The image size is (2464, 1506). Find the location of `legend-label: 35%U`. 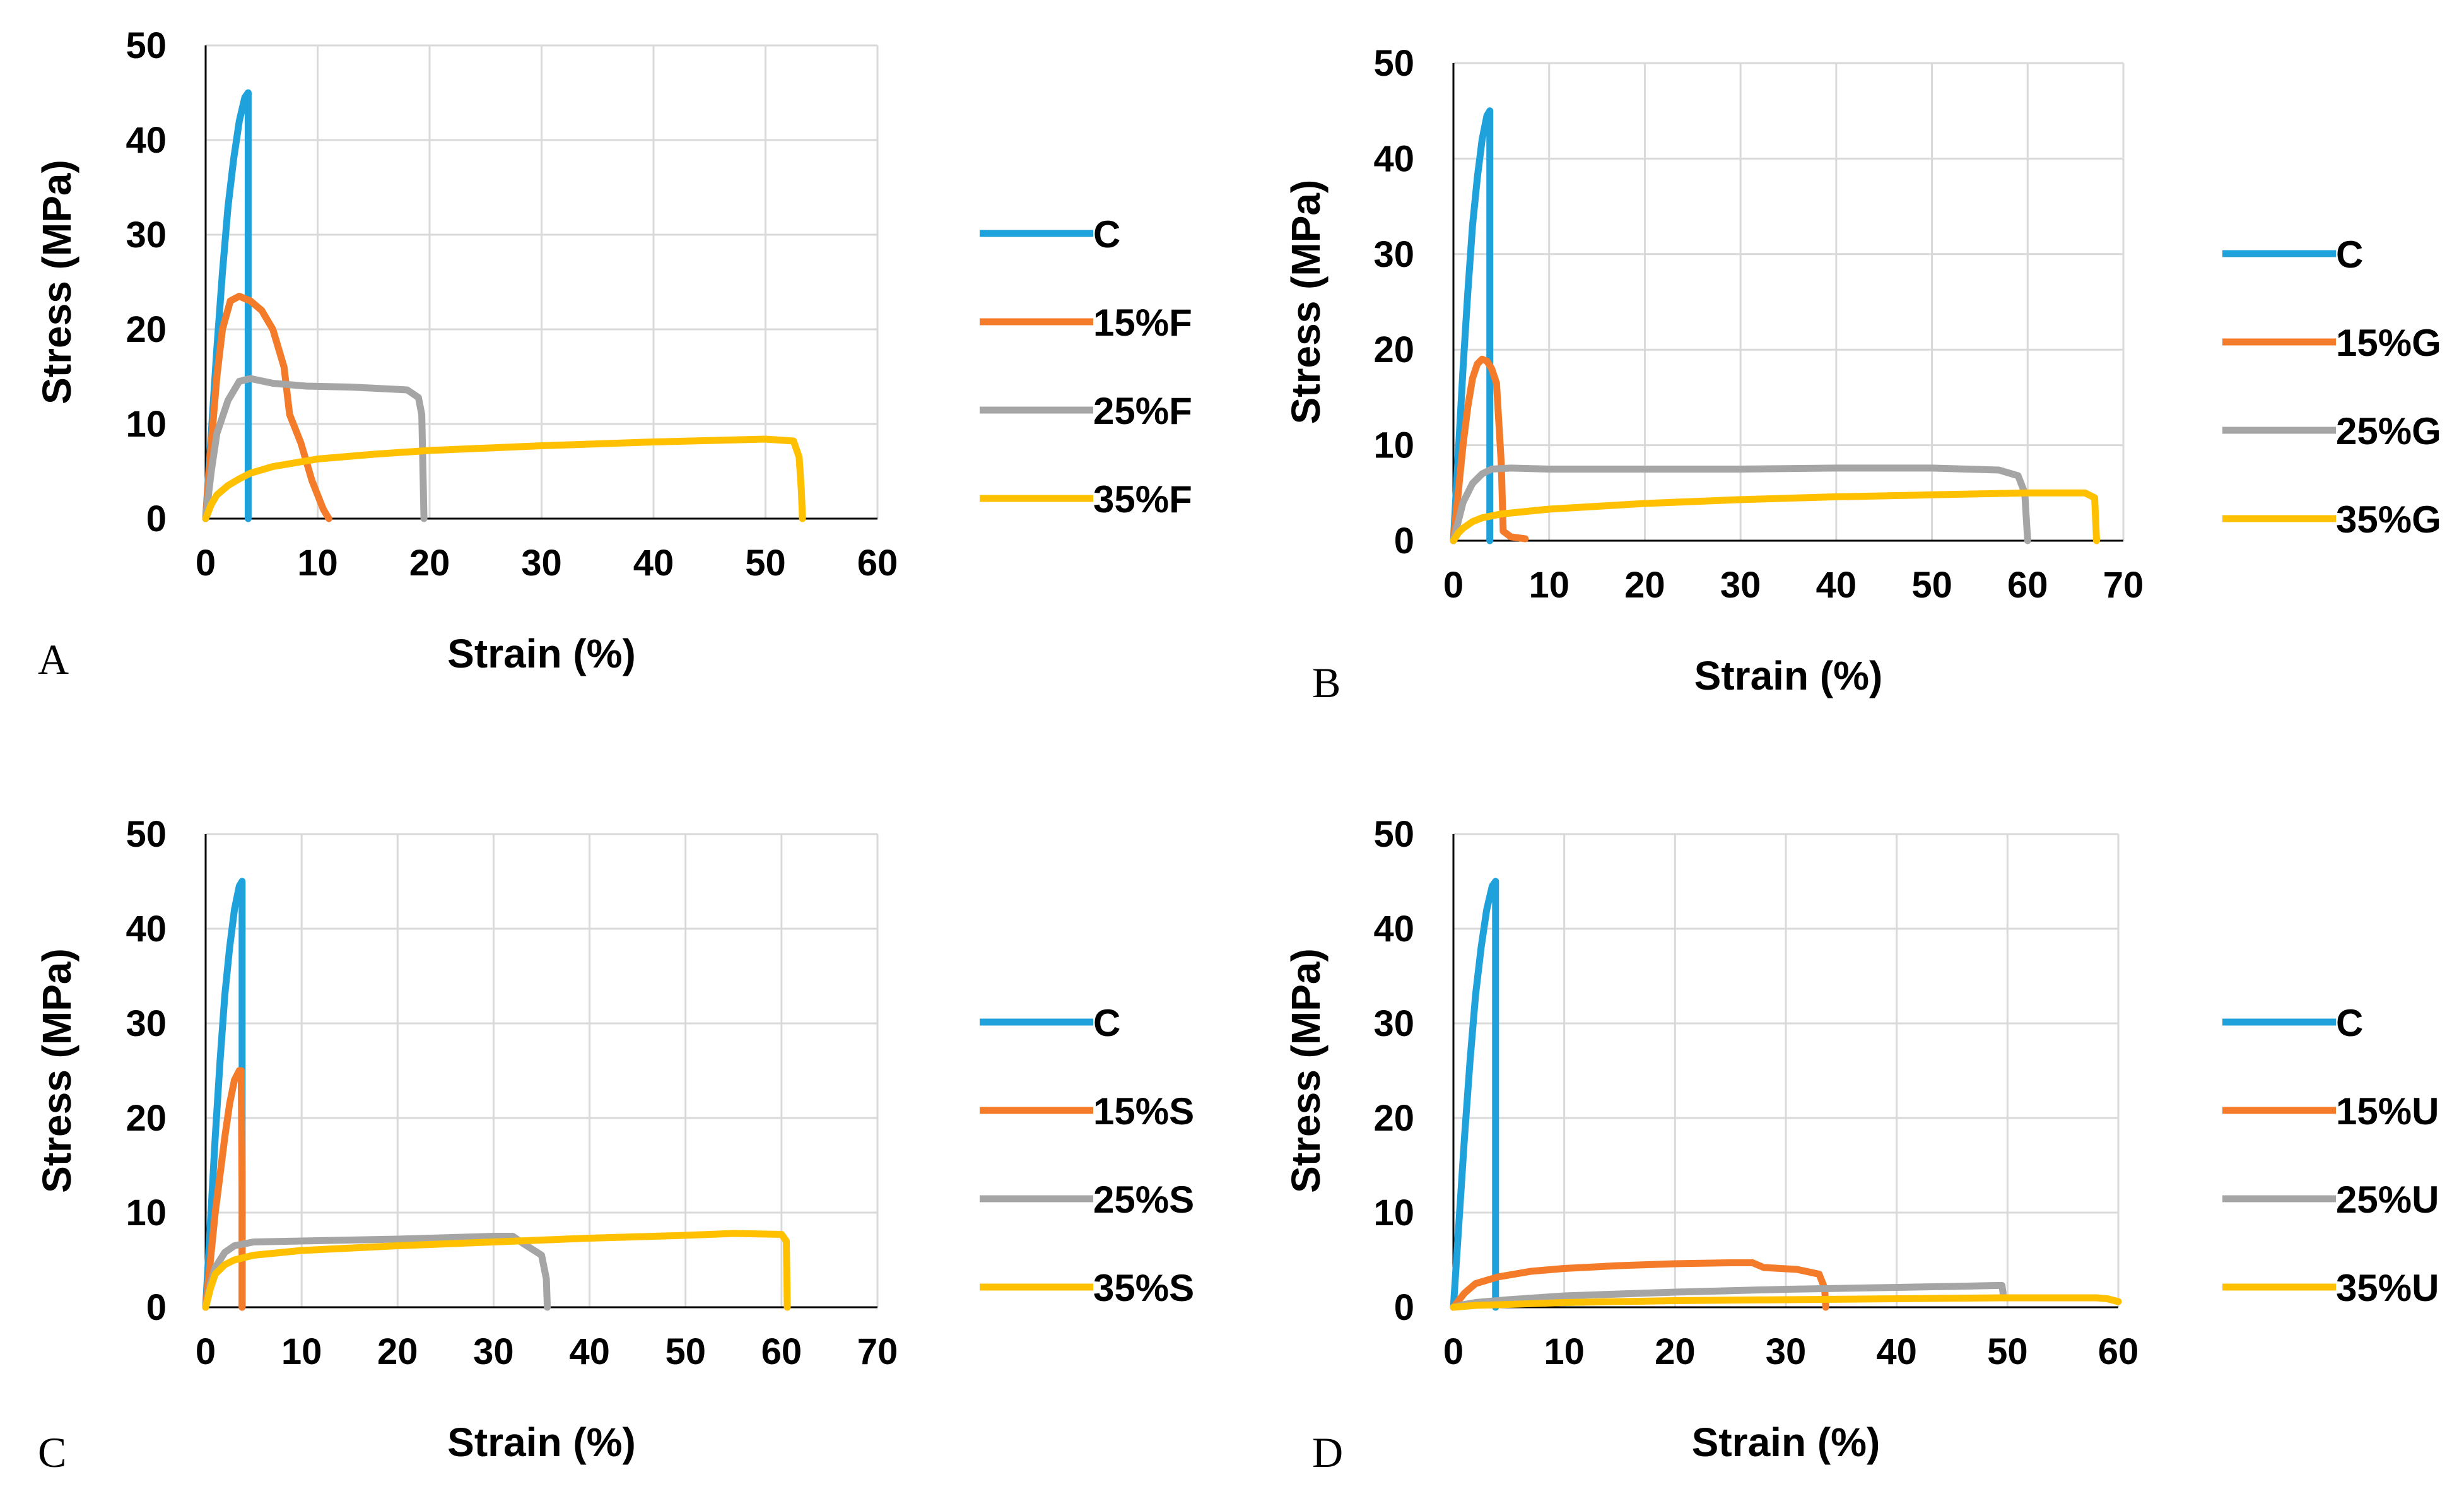

legend-label: 35%U is located at coordinates (2387, 1288).